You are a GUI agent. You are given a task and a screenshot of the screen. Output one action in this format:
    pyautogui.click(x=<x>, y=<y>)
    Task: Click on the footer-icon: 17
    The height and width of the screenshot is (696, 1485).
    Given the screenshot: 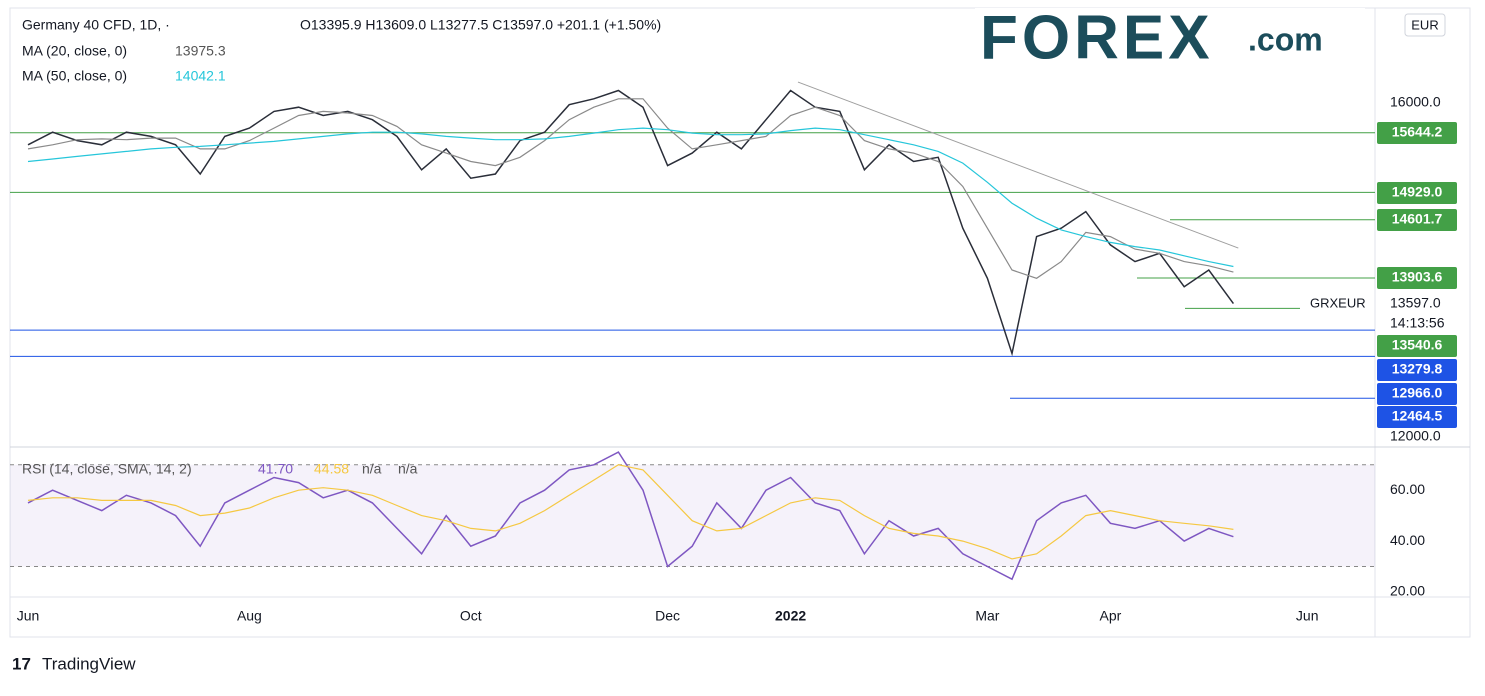 What is the action you would take?
    pyautogui.click(x=21, y=663)
    